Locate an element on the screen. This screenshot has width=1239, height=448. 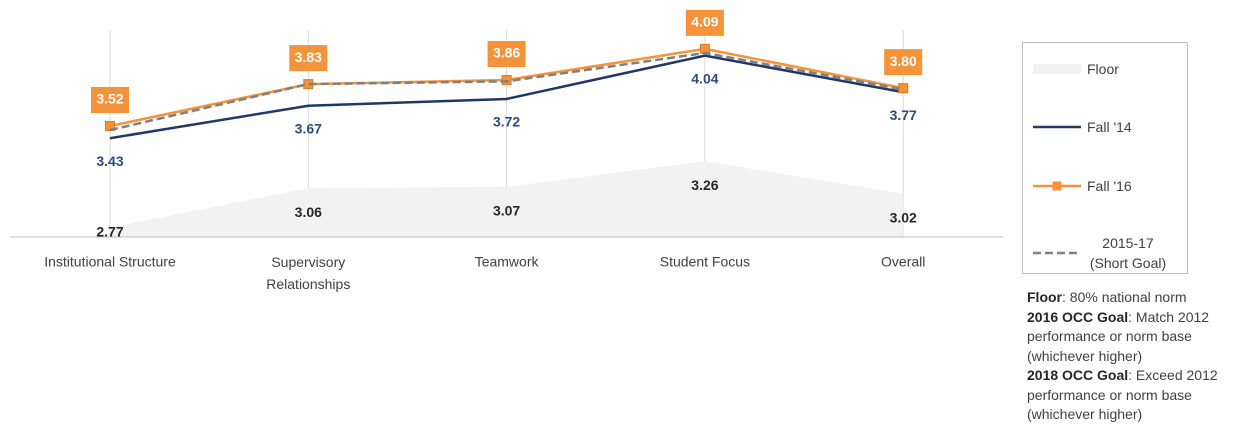
note-term: Floor is located at coordinates (1044, 297).